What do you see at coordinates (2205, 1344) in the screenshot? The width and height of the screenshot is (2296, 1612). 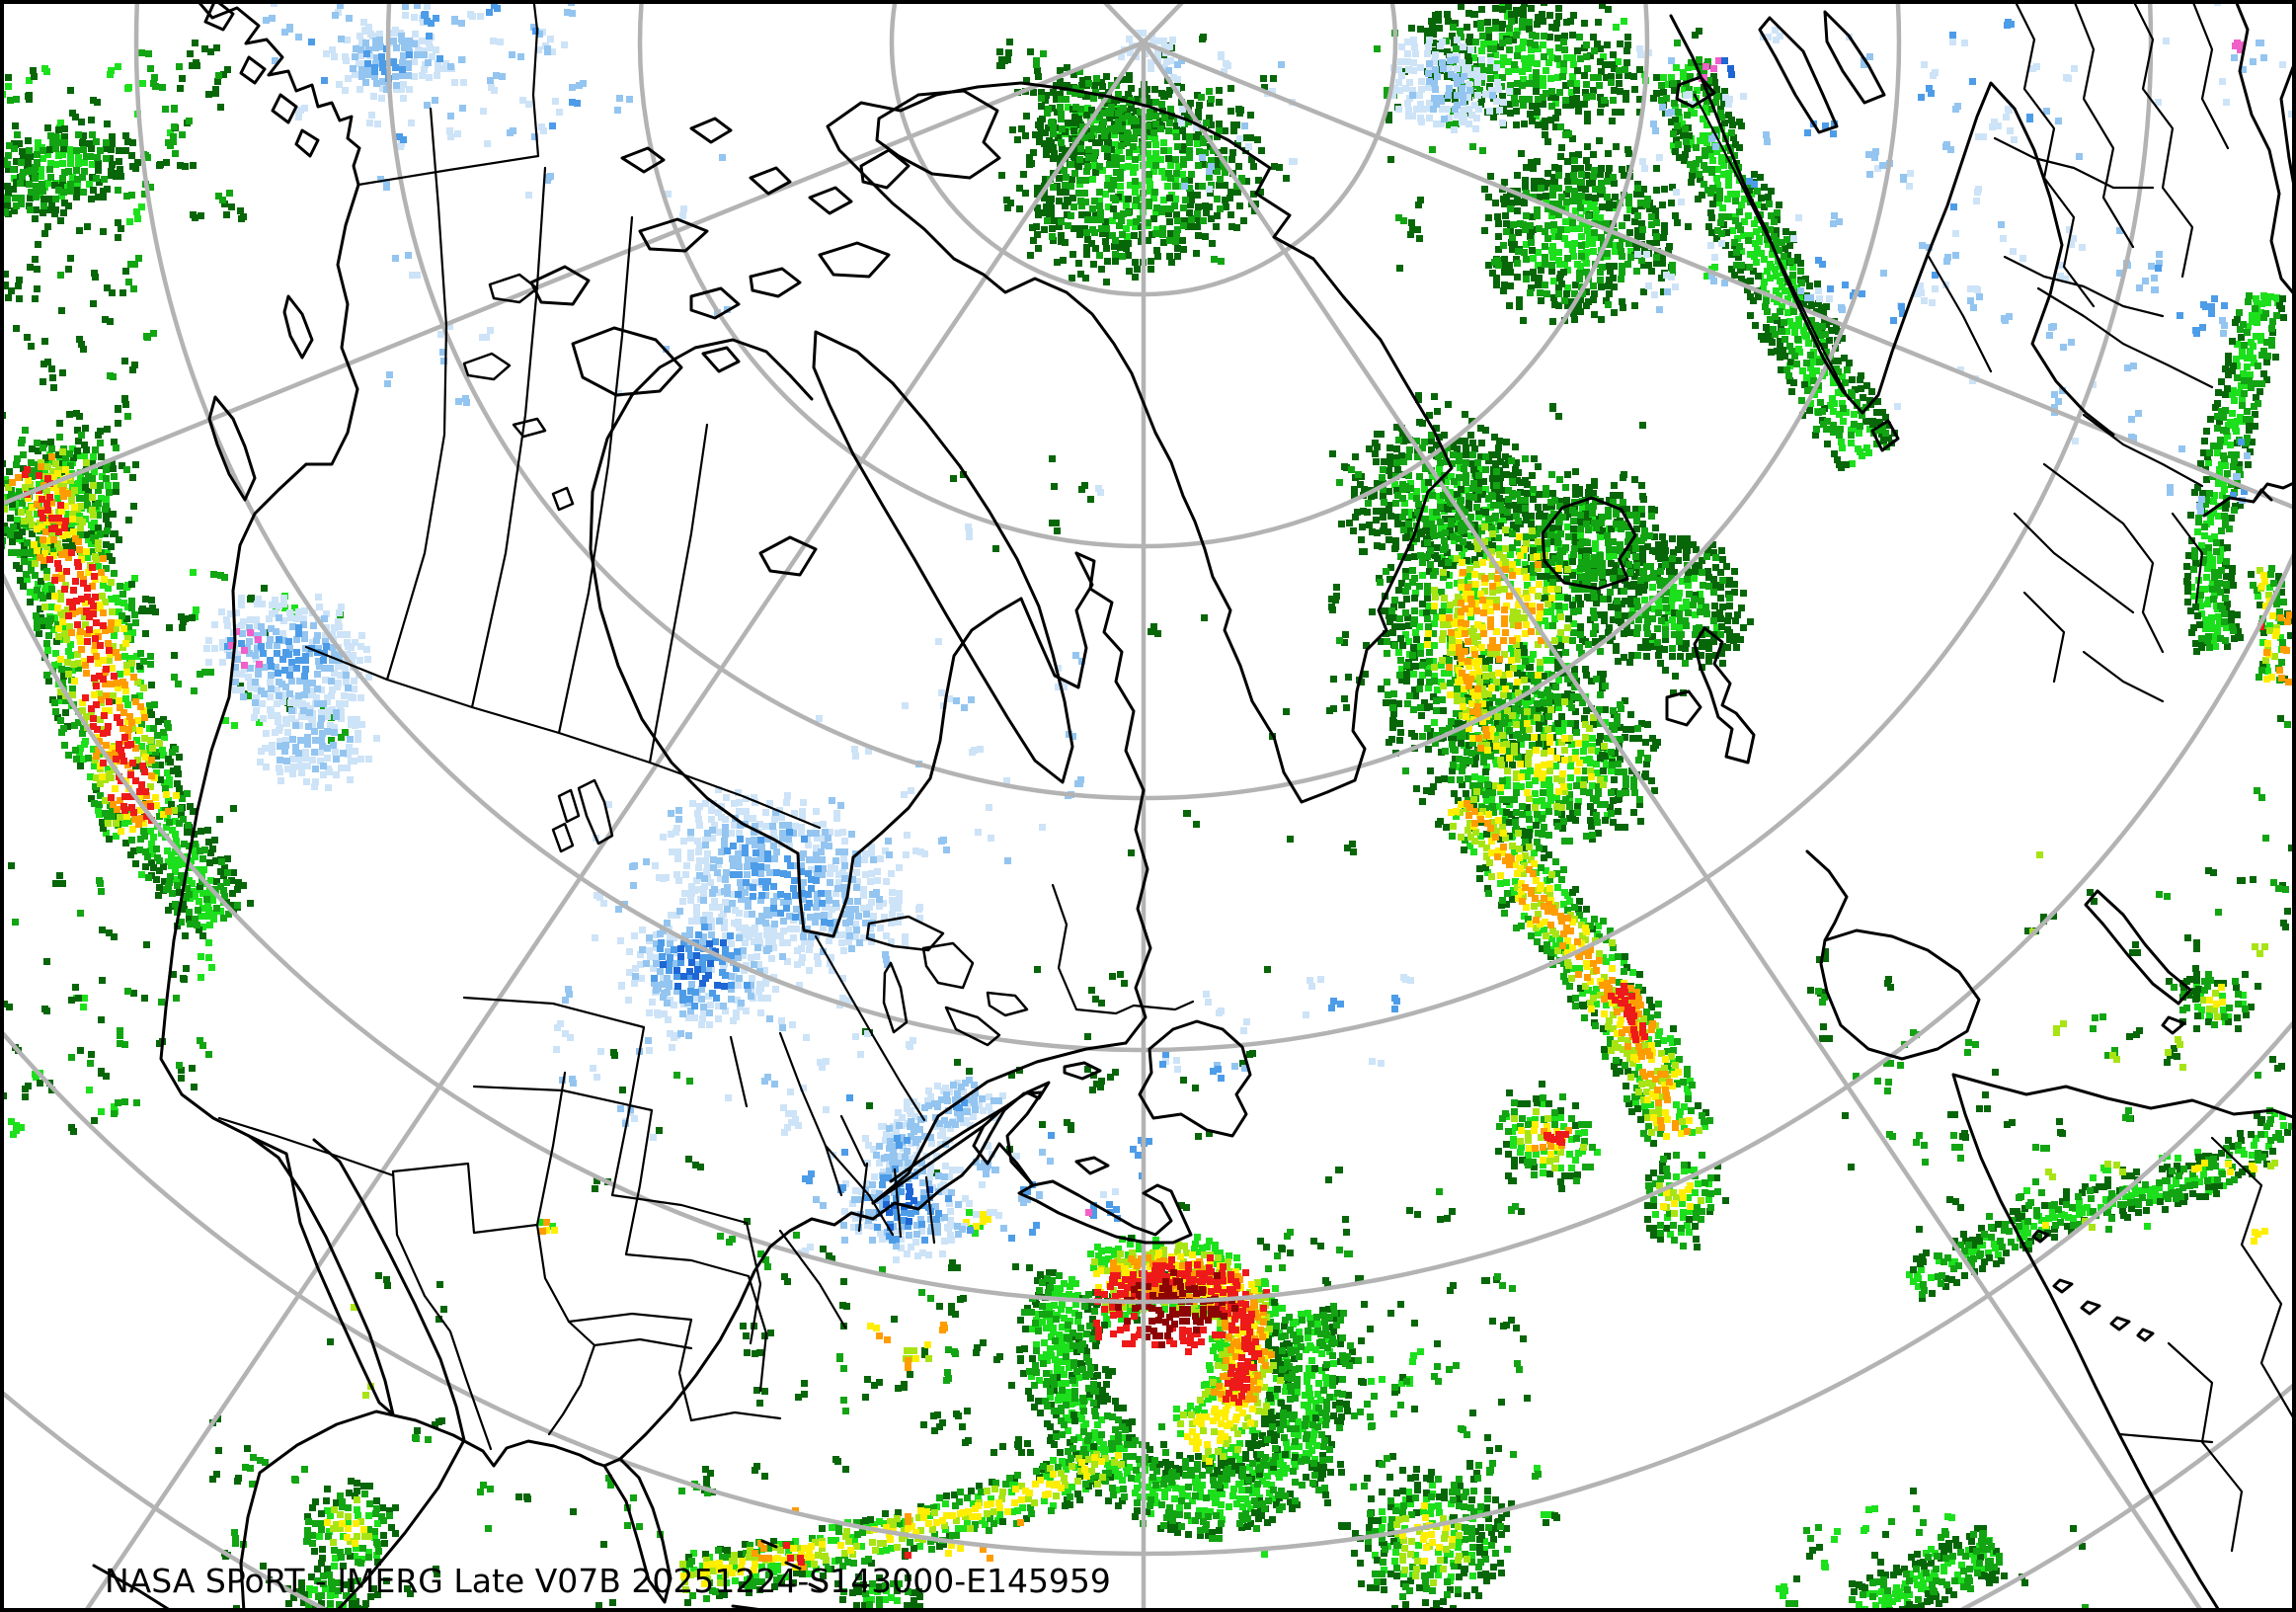 I see `border-africa-borders` at bounding box center [2205, 1344].